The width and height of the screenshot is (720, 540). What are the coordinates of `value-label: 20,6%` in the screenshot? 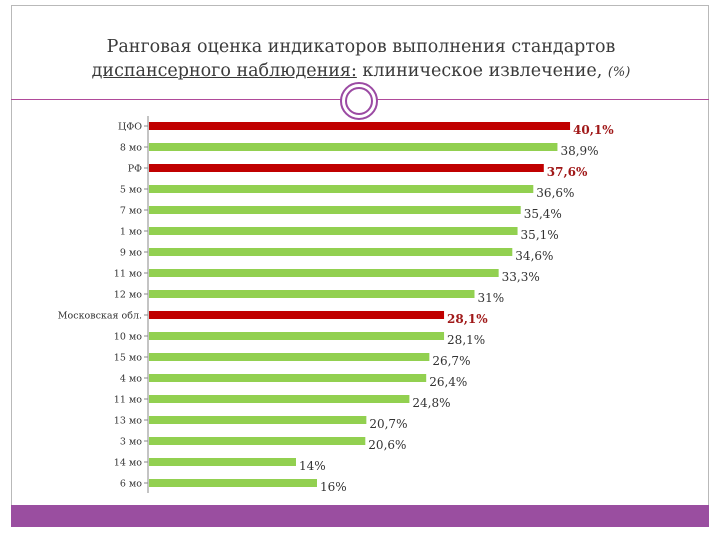 It's located at (387, 445).